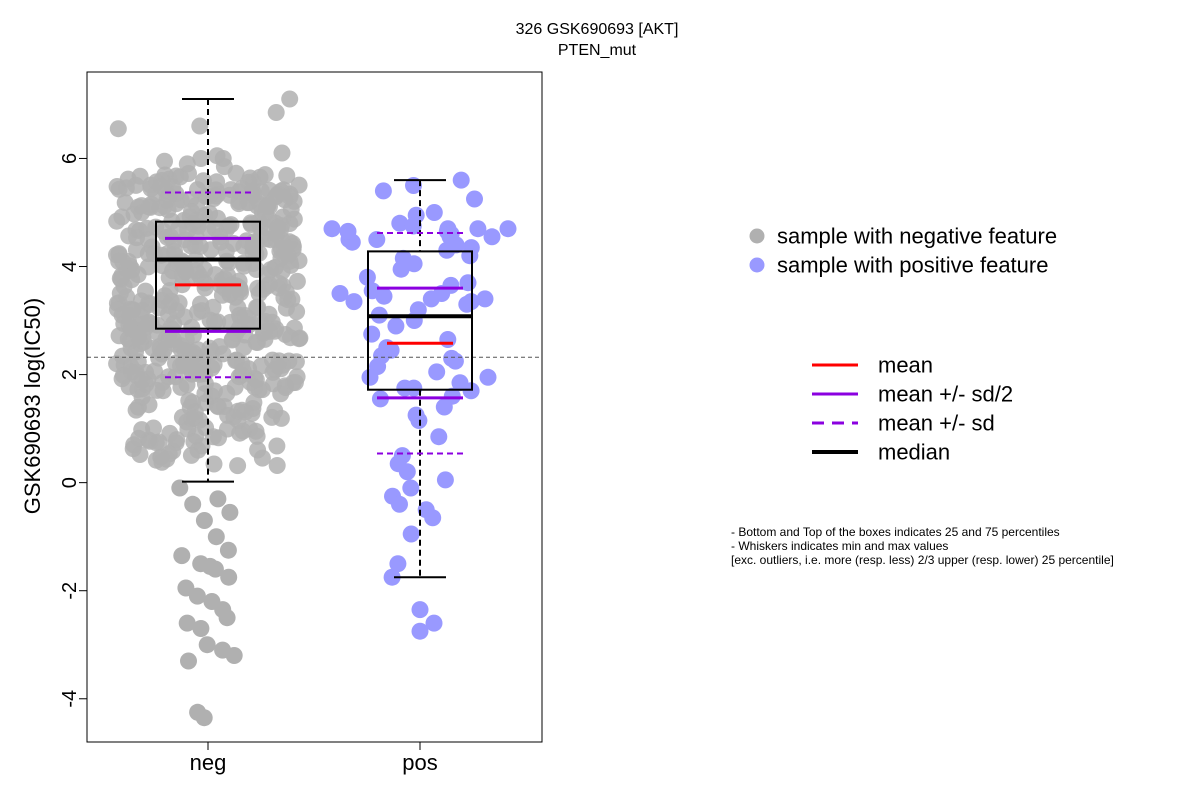  I want to click on note-line: - Whiskers indicates min and max values, so click(839, 546).